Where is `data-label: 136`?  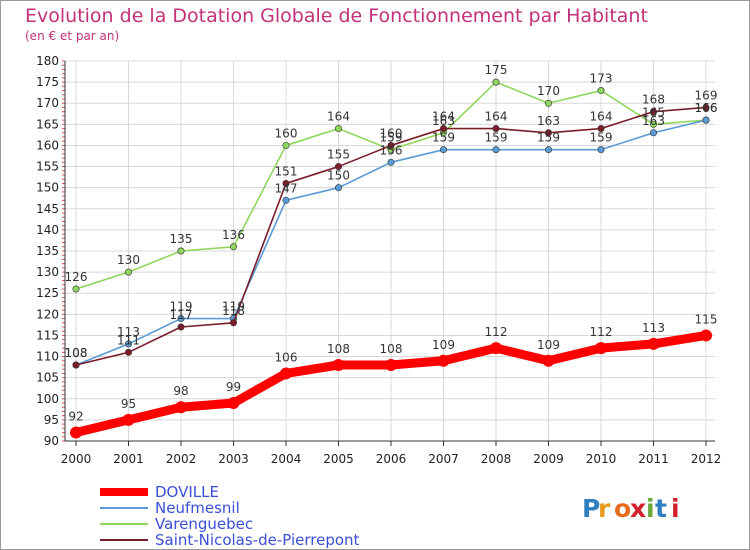
data-label: 136 is located at coordinates (233, 235).